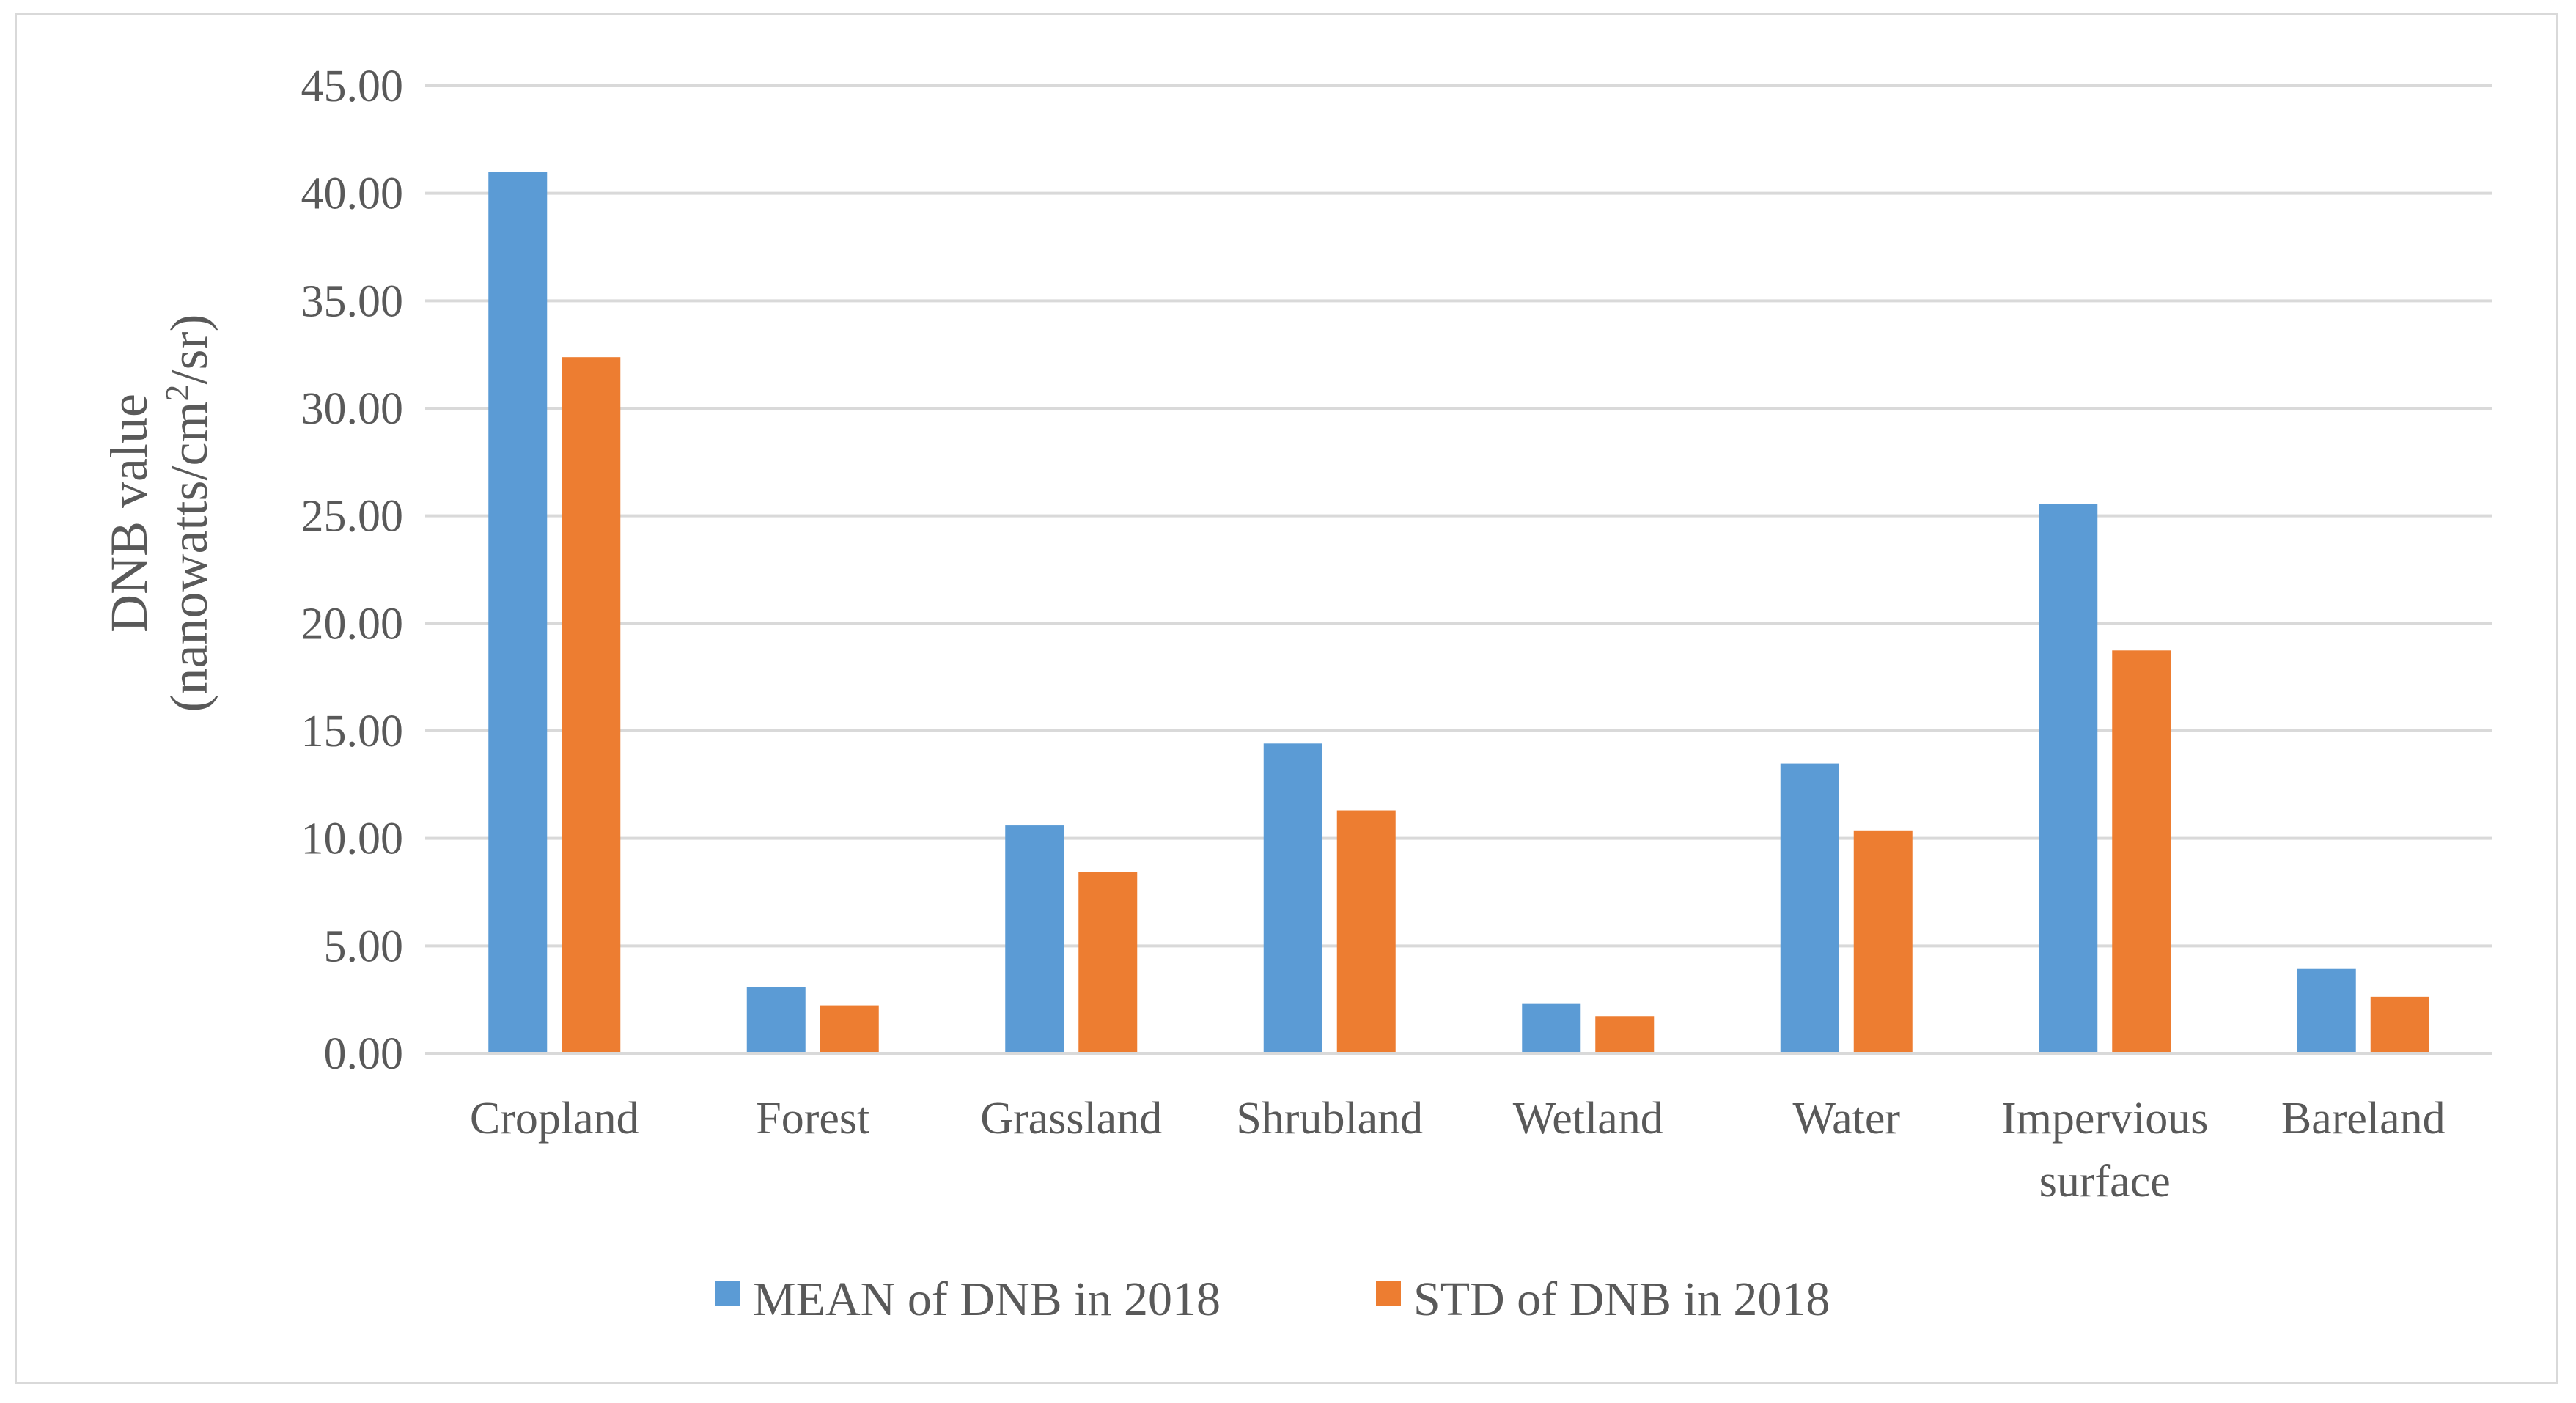  What do you see at coordinates (2326, 1010) in the screenshot?
I see `bar-mean-bareland` at bounding box center [2326, 1010].